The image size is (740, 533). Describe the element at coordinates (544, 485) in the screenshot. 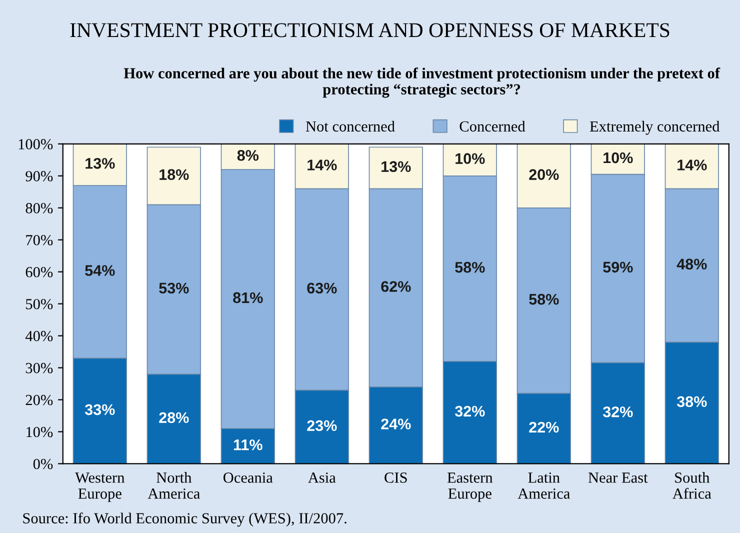

I see `x-tick-label: Latin America` at that location.